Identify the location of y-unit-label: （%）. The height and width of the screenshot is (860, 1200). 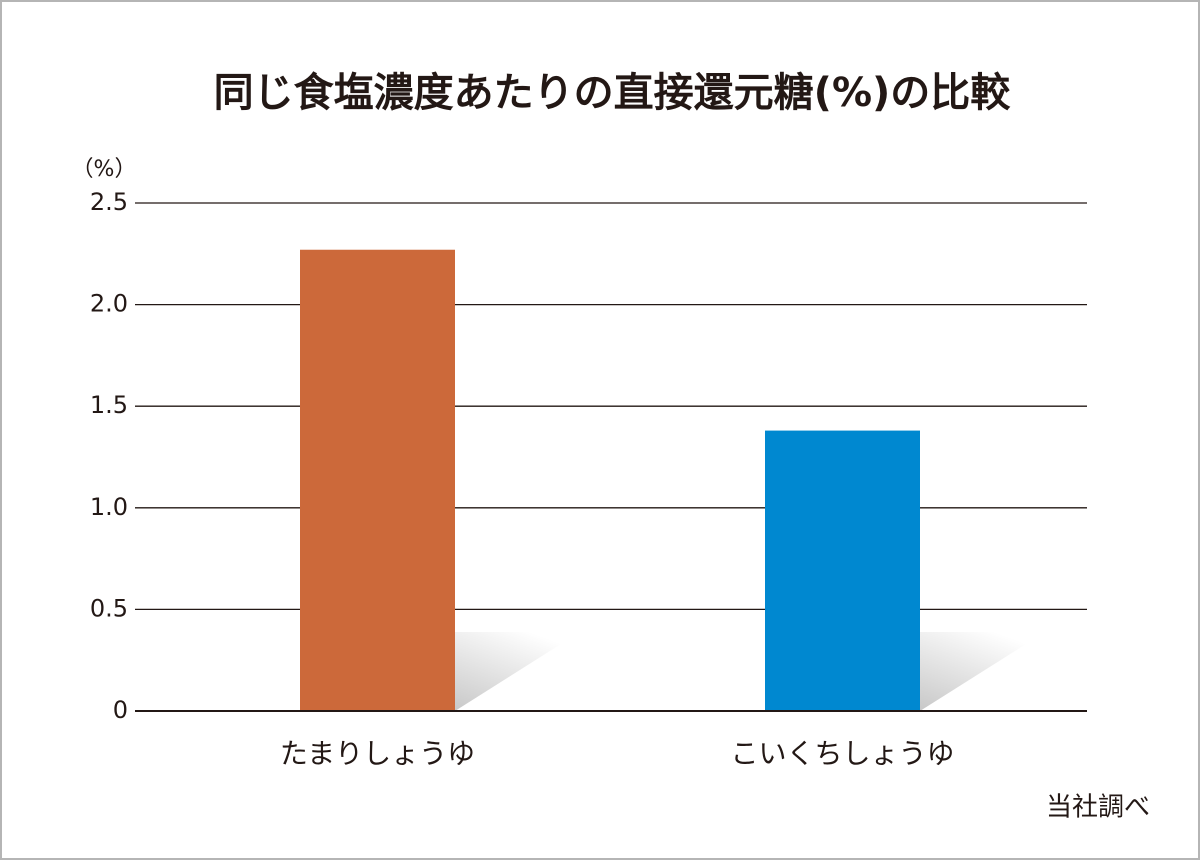
(104, 169).